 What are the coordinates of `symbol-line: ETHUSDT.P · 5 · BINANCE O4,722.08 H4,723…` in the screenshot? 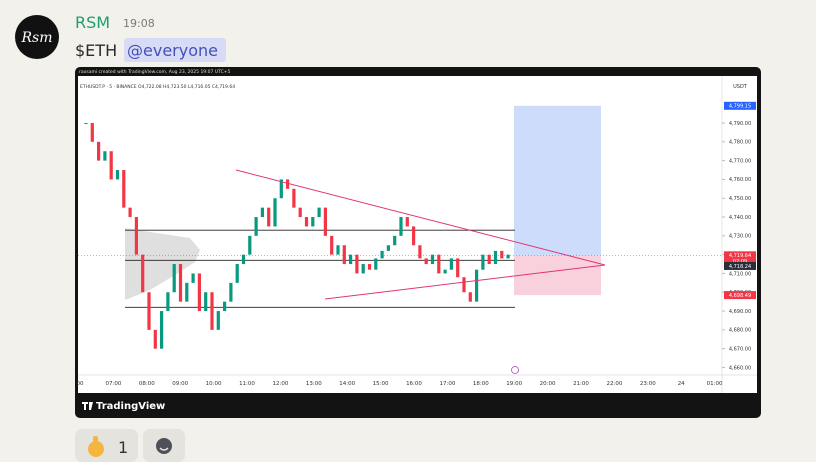 It's located at (157, 87).